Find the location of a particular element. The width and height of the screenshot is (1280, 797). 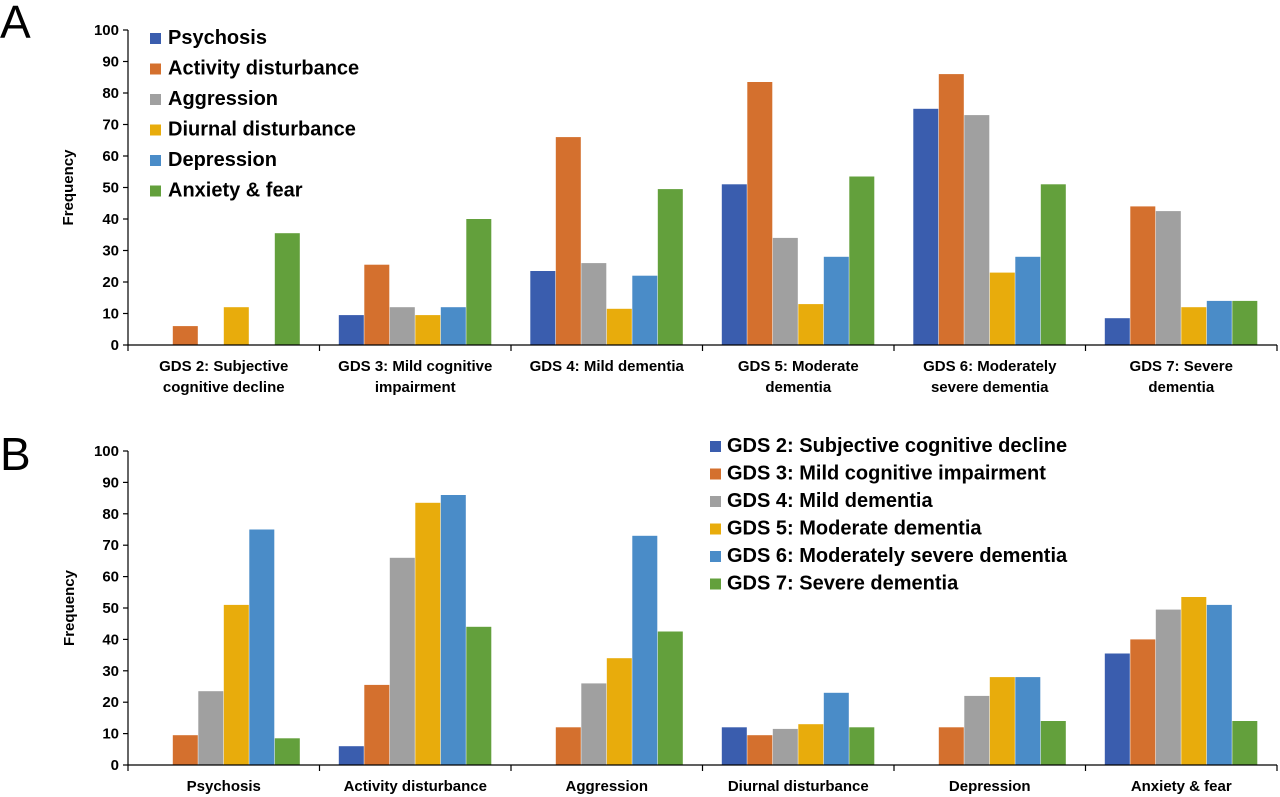

panel-a-letter: A is located at coordinates (15, 24).